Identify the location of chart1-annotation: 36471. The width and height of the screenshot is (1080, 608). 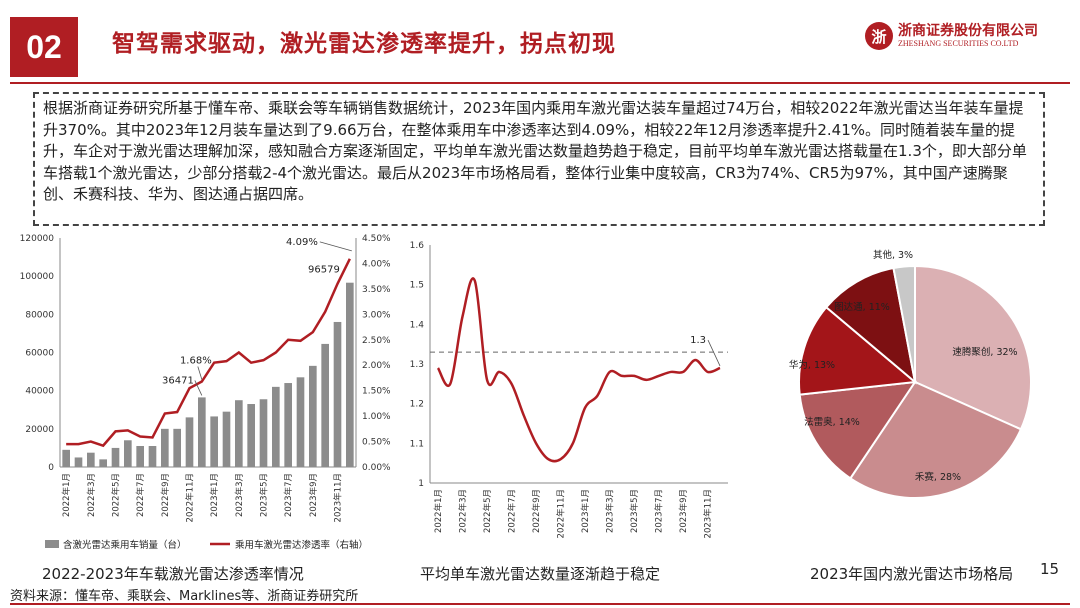
(178, 380).